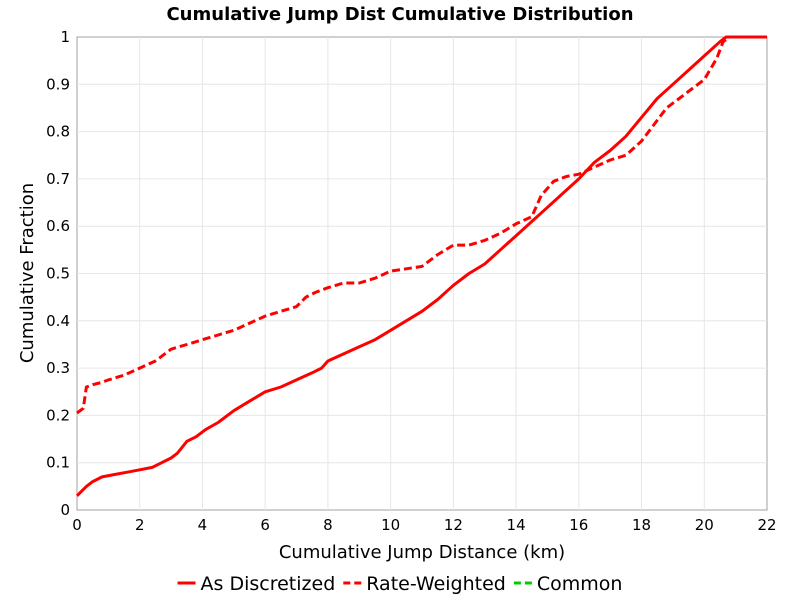 This screenshot has width=800, height=600. I want to click on y-tick-label: 0.6, so click(58, 226).